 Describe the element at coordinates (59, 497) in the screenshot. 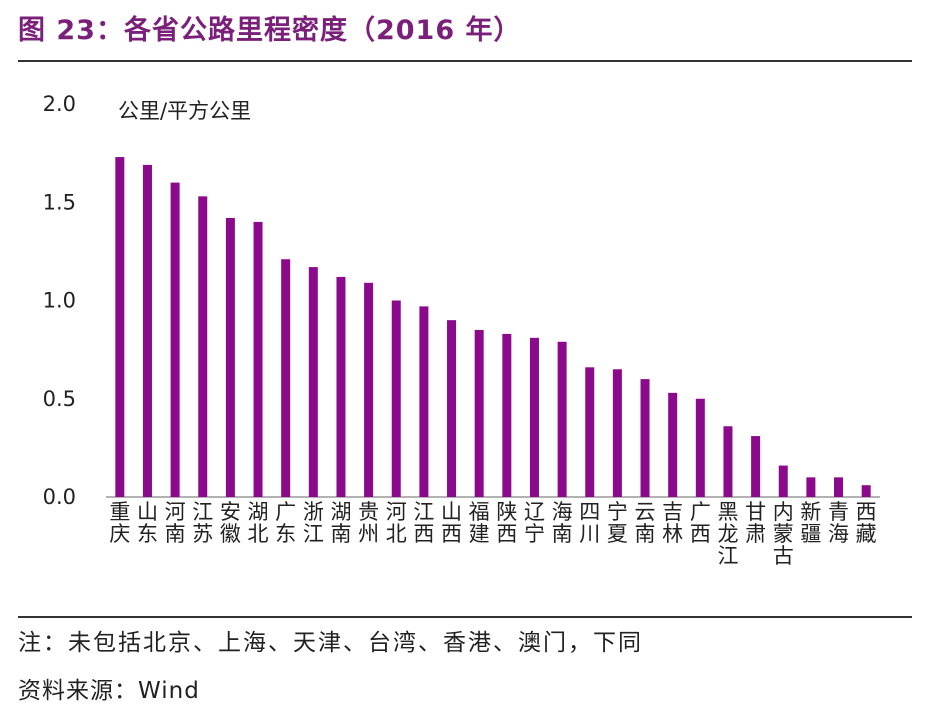

I see `y-tick-label: 0.0` at that location.